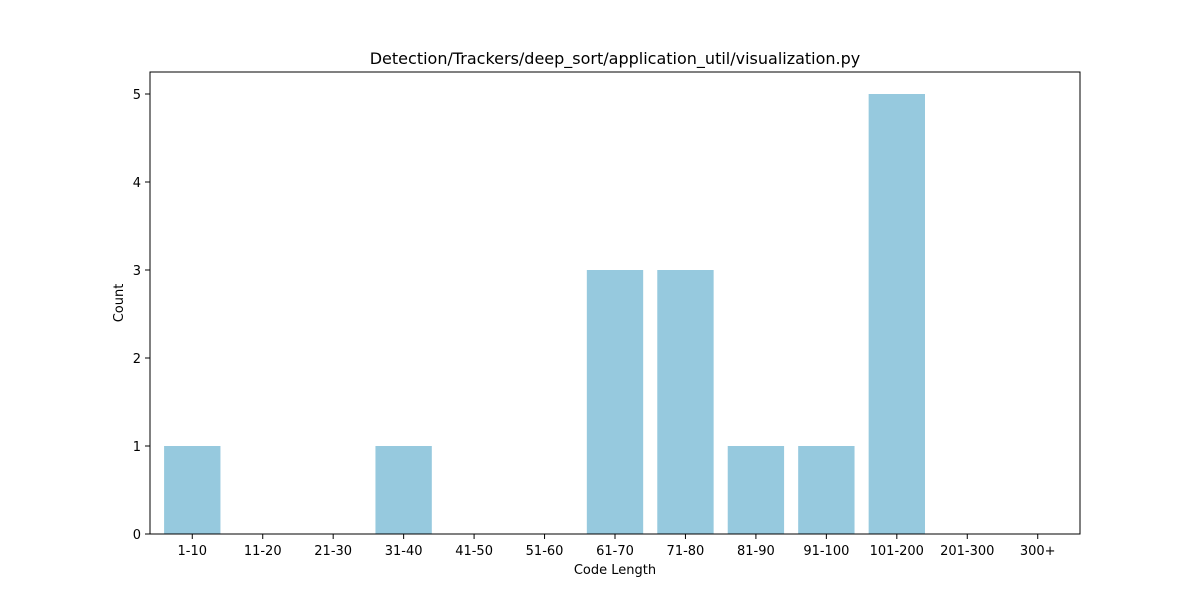  I want to click on x-tick-label: 11-20, so click(263, 551).